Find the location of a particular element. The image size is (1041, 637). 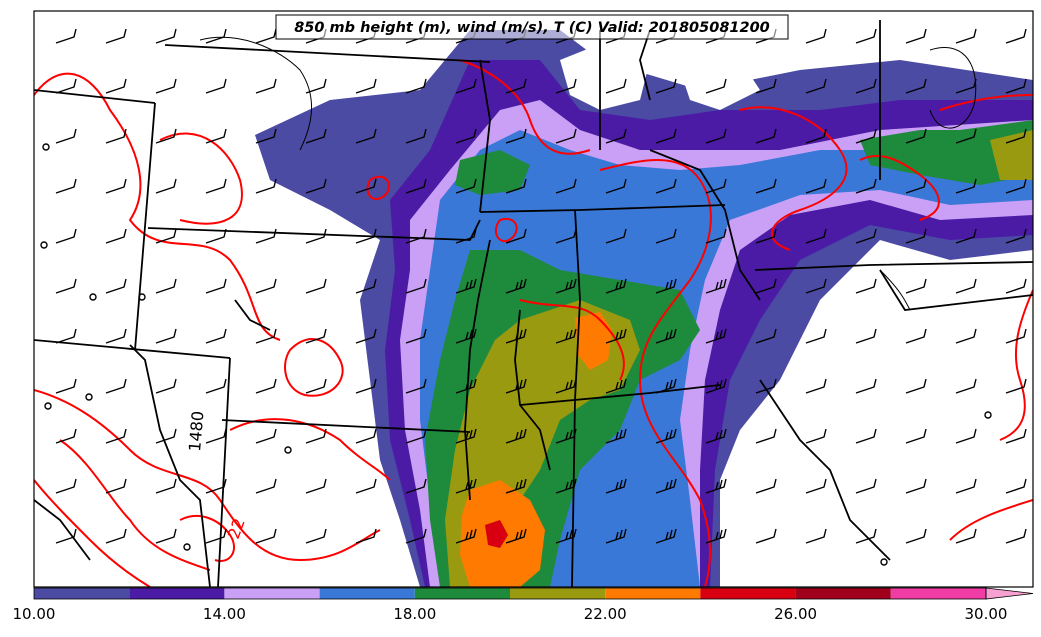

colorbar-tick-label: 14.00 is located at coordinates (224, 614).